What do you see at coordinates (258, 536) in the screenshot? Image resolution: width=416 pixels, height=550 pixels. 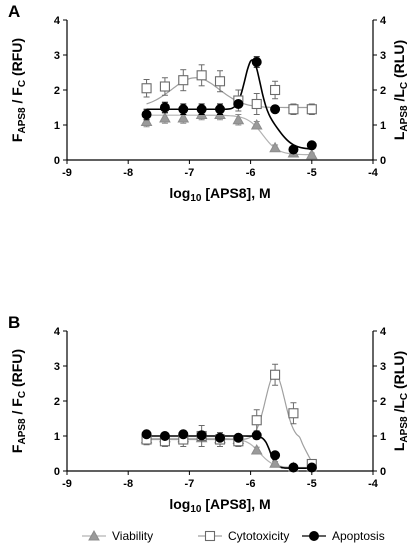 I see `legend-label: Cytotoxicity` at bounding box center [258, 536].